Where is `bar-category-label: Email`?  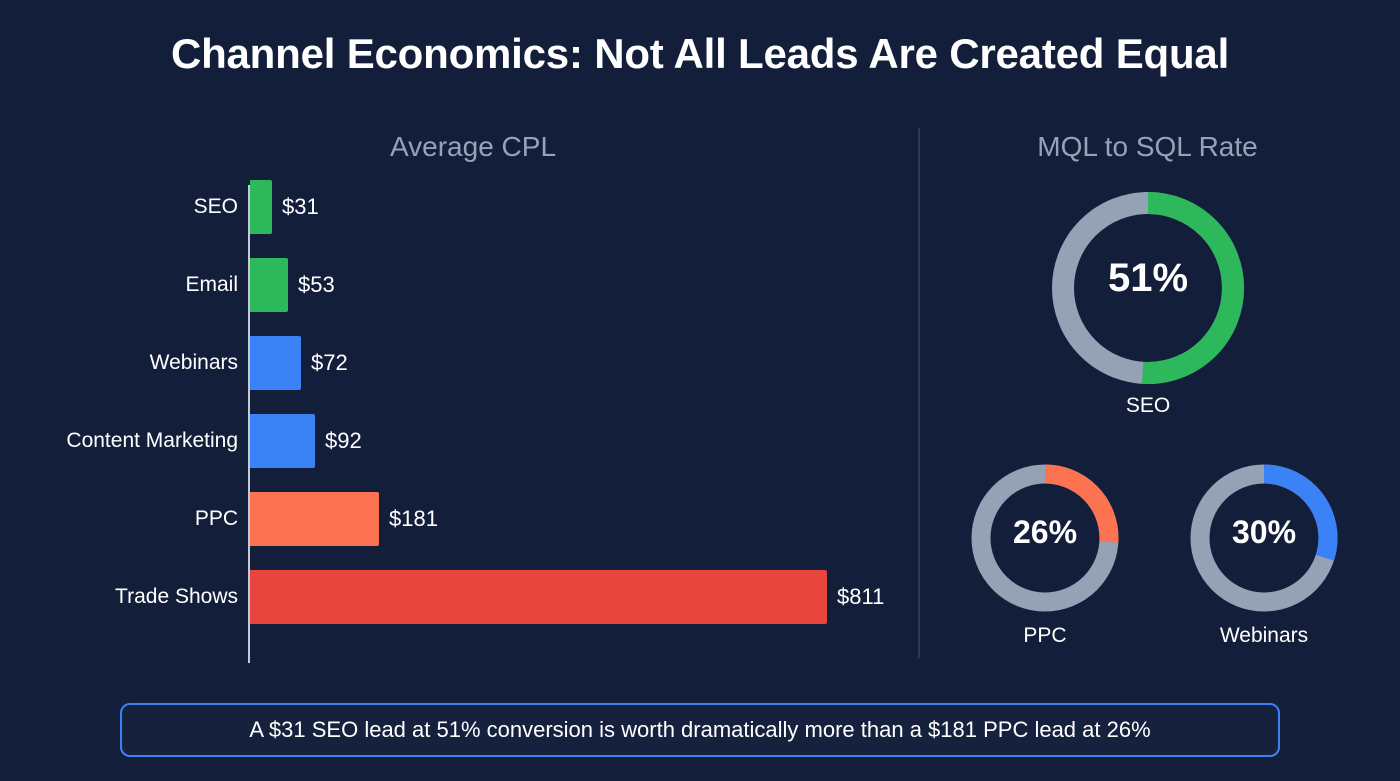 bar-category-label: Email is located at coordinates (211, 284).